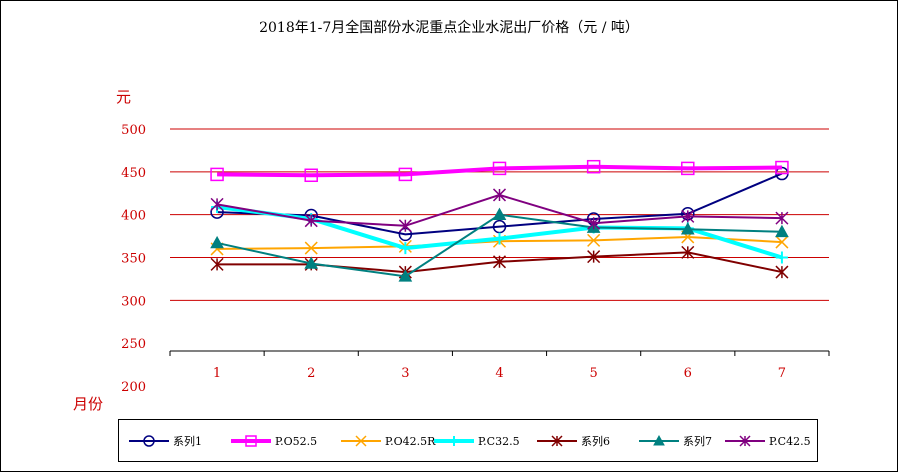 Image resolution: width=898 pixels, height=472 pixels. I want to click on x-tick-label-2: 2, so click(311, 373).